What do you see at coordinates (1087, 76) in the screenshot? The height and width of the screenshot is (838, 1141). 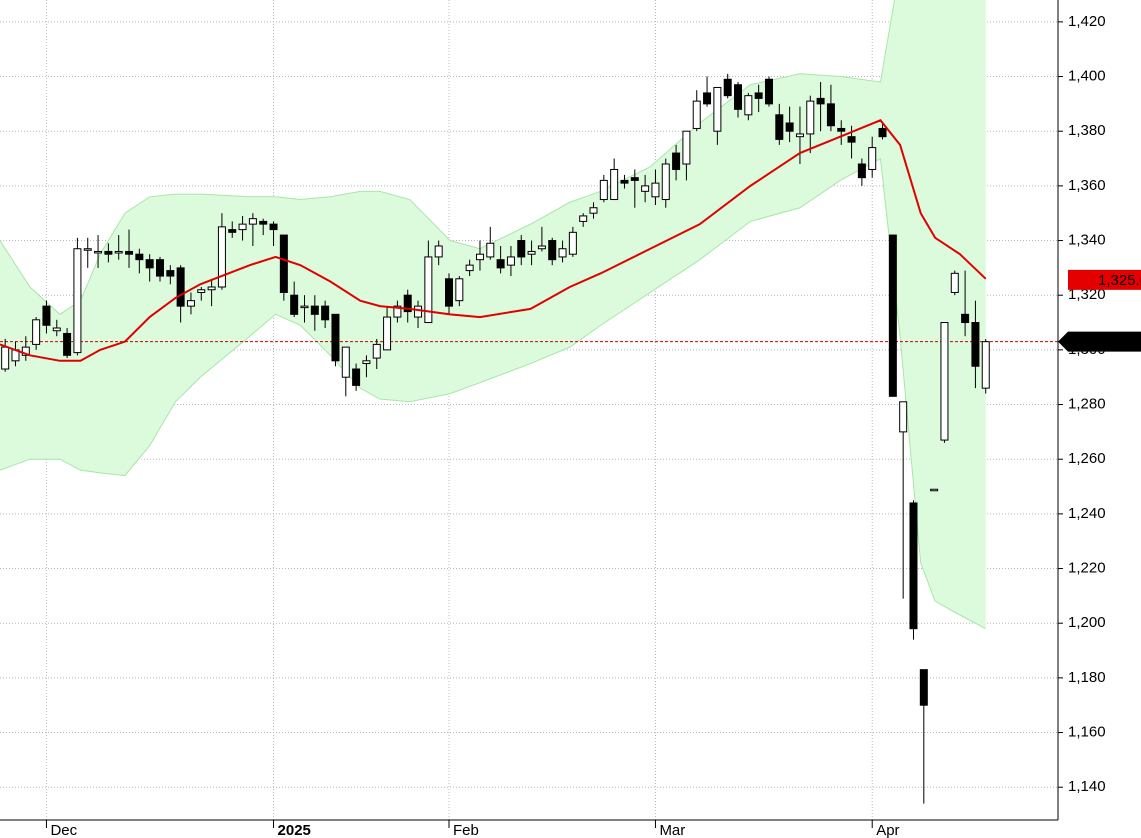 I see `y-tick-label: 1,400` at bounding box center [1087, 76].